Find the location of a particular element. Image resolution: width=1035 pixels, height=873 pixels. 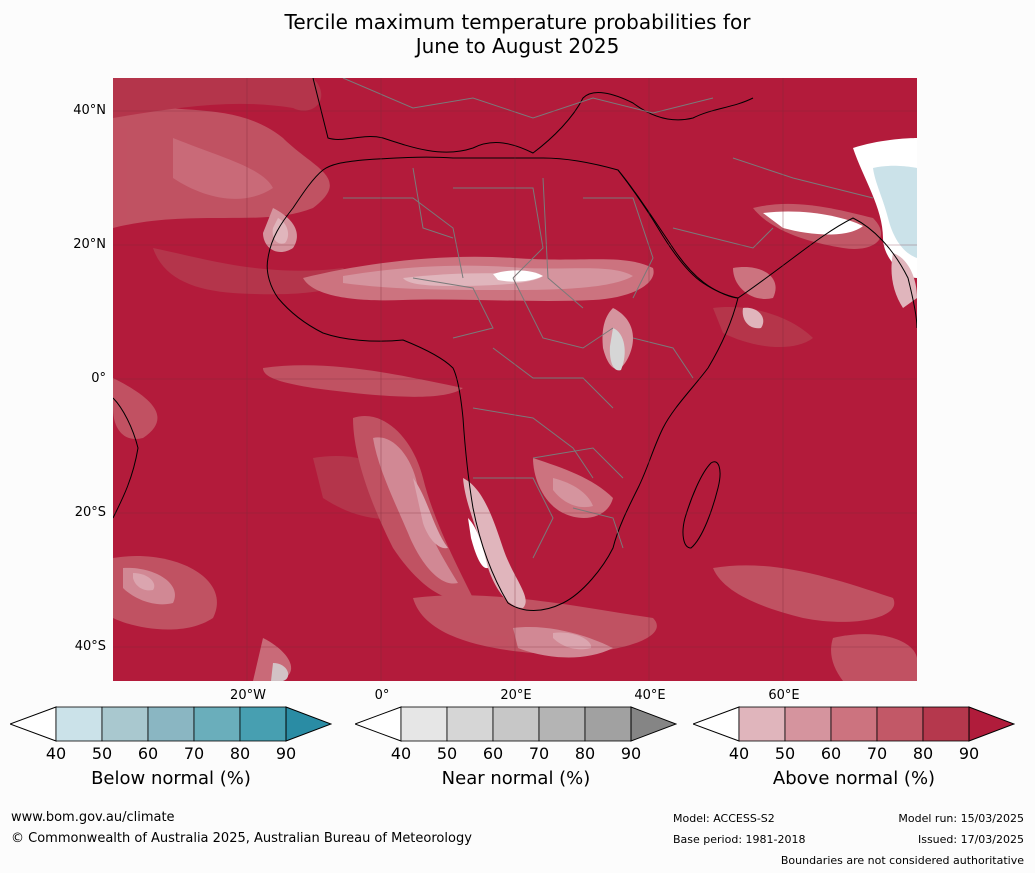

arabia-coastline is located at coordinates (767, 249).